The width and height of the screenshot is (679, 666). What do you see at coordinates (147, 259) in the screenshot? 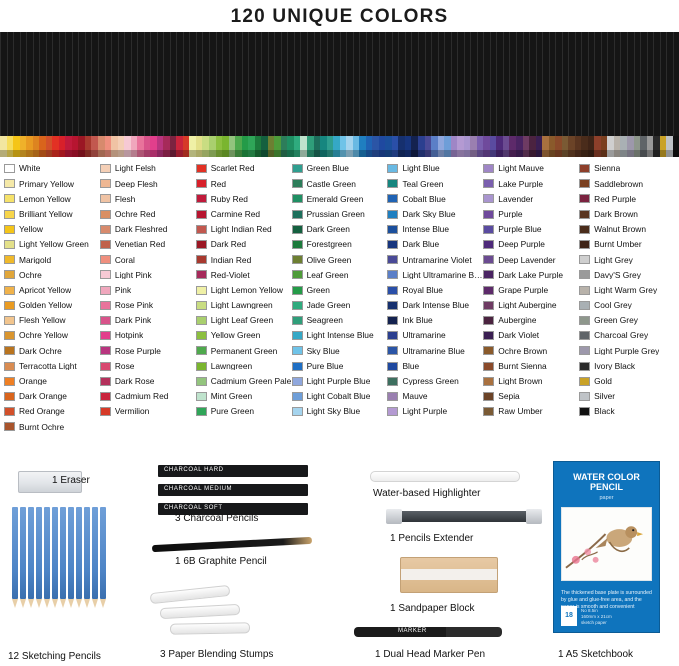
I see `color-row: Coral` at bounding box center [147, 259].